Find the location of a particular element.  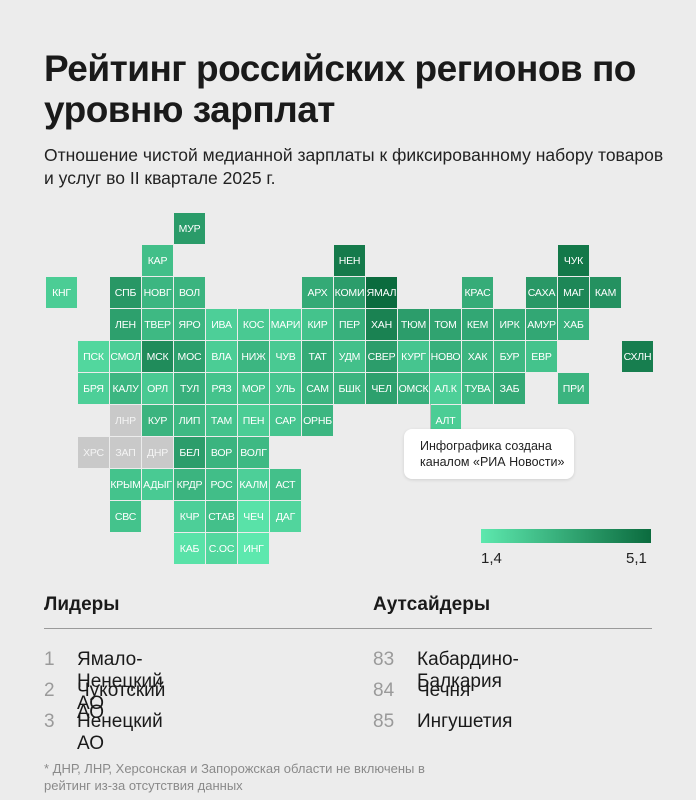

region-tile-80: АСТ is located at coordinates (285, 484).